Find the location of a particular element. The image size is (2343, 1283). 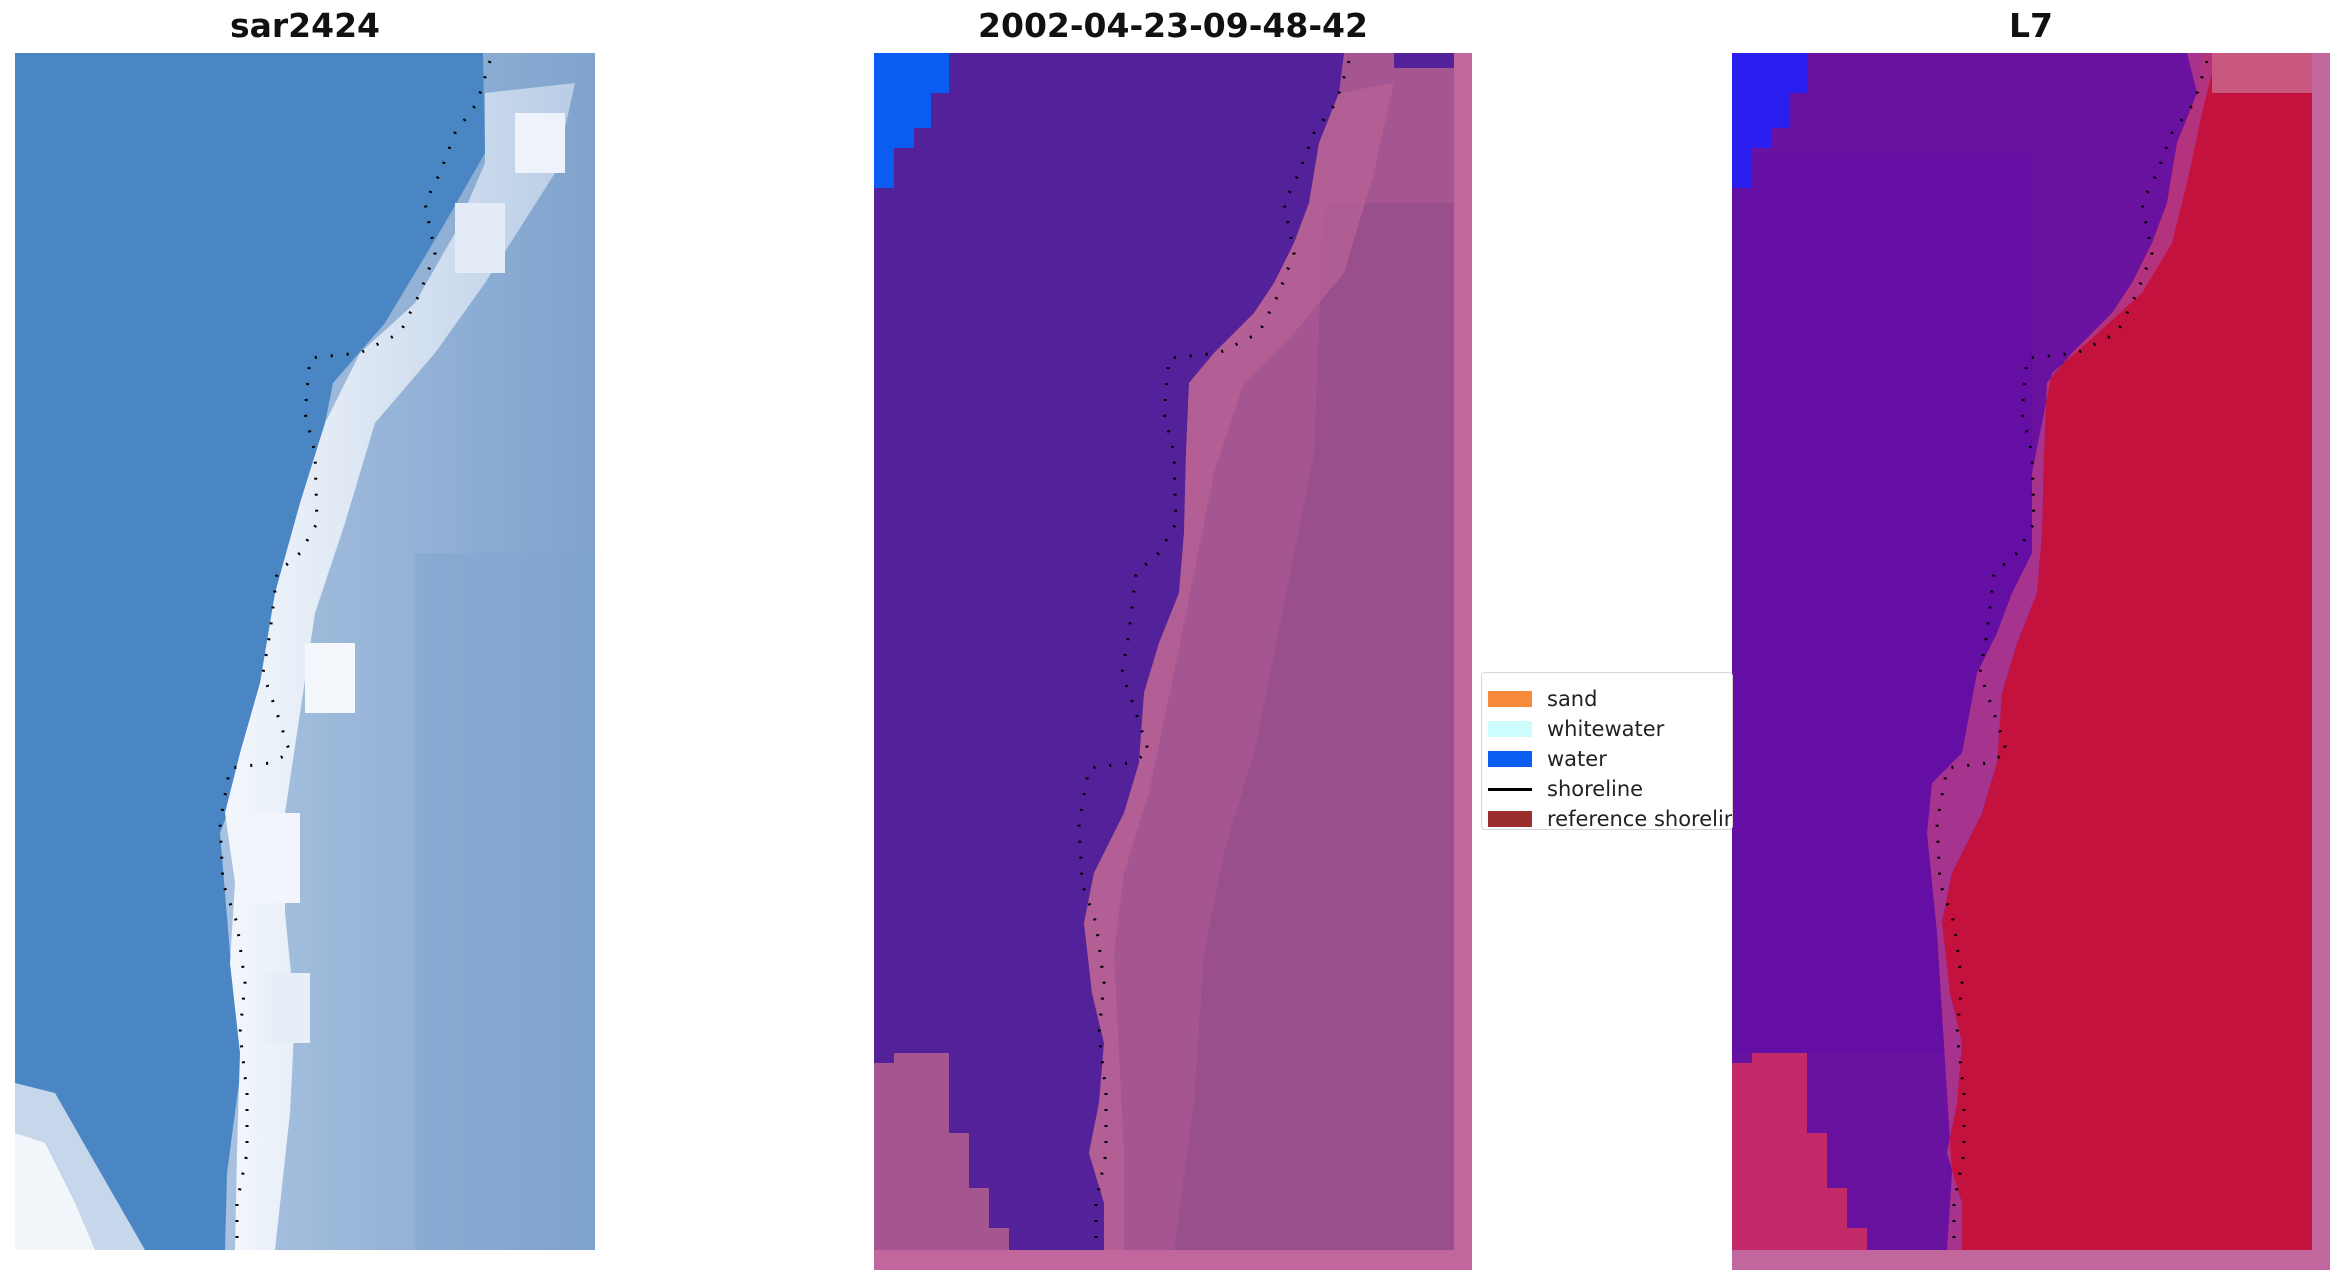

reference-shoreline-swatch is located at coordinates (1510, 819).